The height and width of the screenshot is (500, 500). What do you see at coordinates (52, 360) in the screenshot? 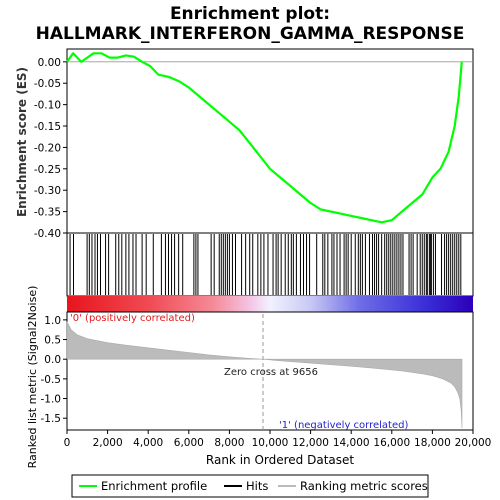
I see `rank-ytick-label-2: 0.0` at bounding box center [52, 360].